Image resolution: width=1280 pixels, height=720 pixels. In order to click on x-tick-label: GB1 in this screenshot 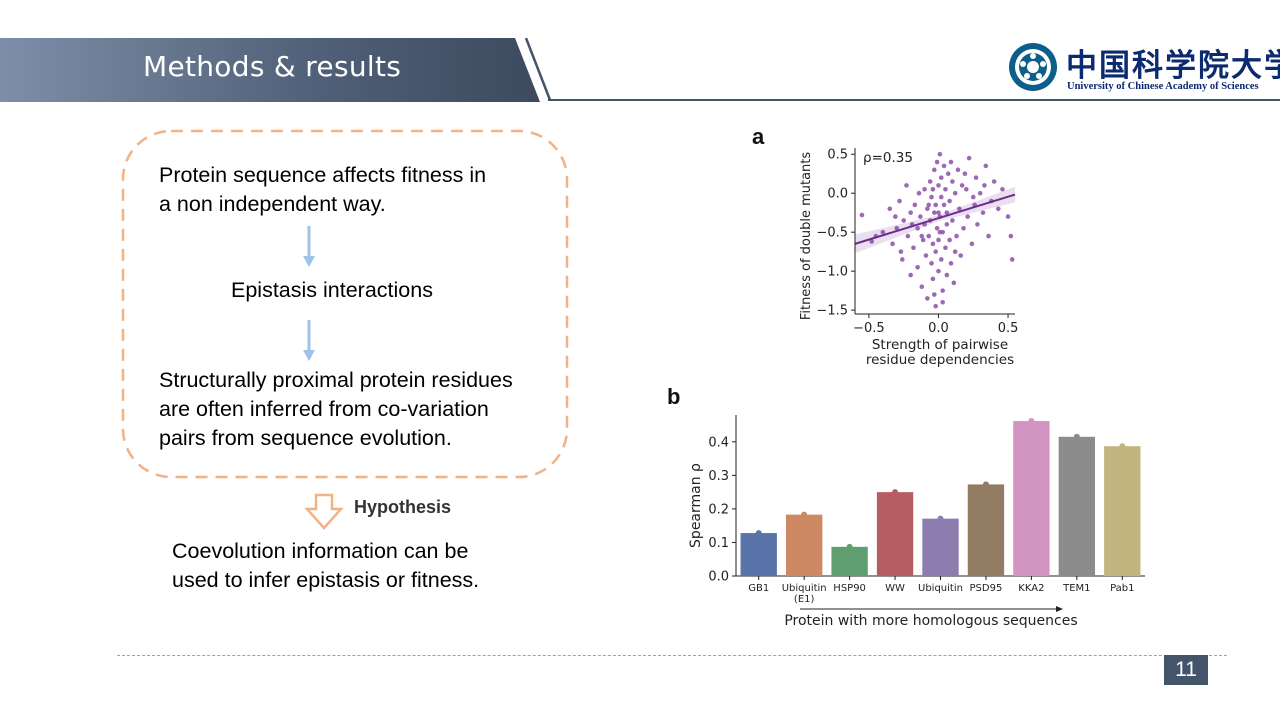, I will do `click(758, 588)`.